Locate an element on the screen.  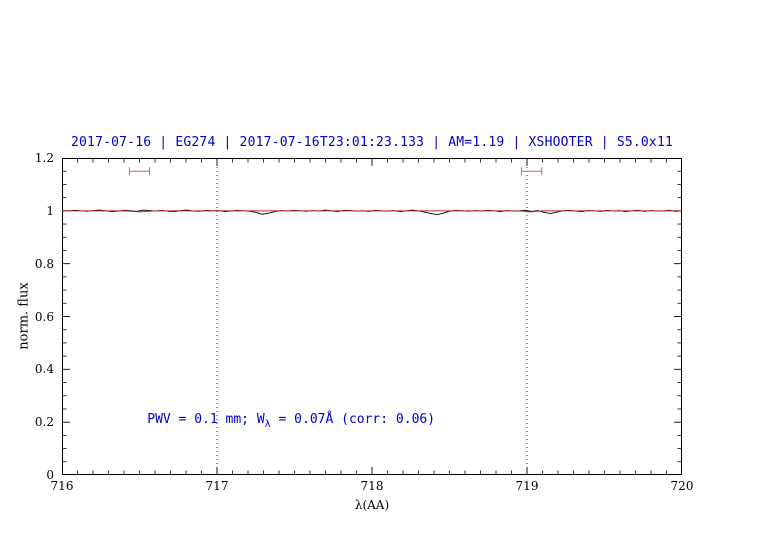
pwv-annotation-pre: PWV = 0.1 mm; W is located at coordinates (206, 420).